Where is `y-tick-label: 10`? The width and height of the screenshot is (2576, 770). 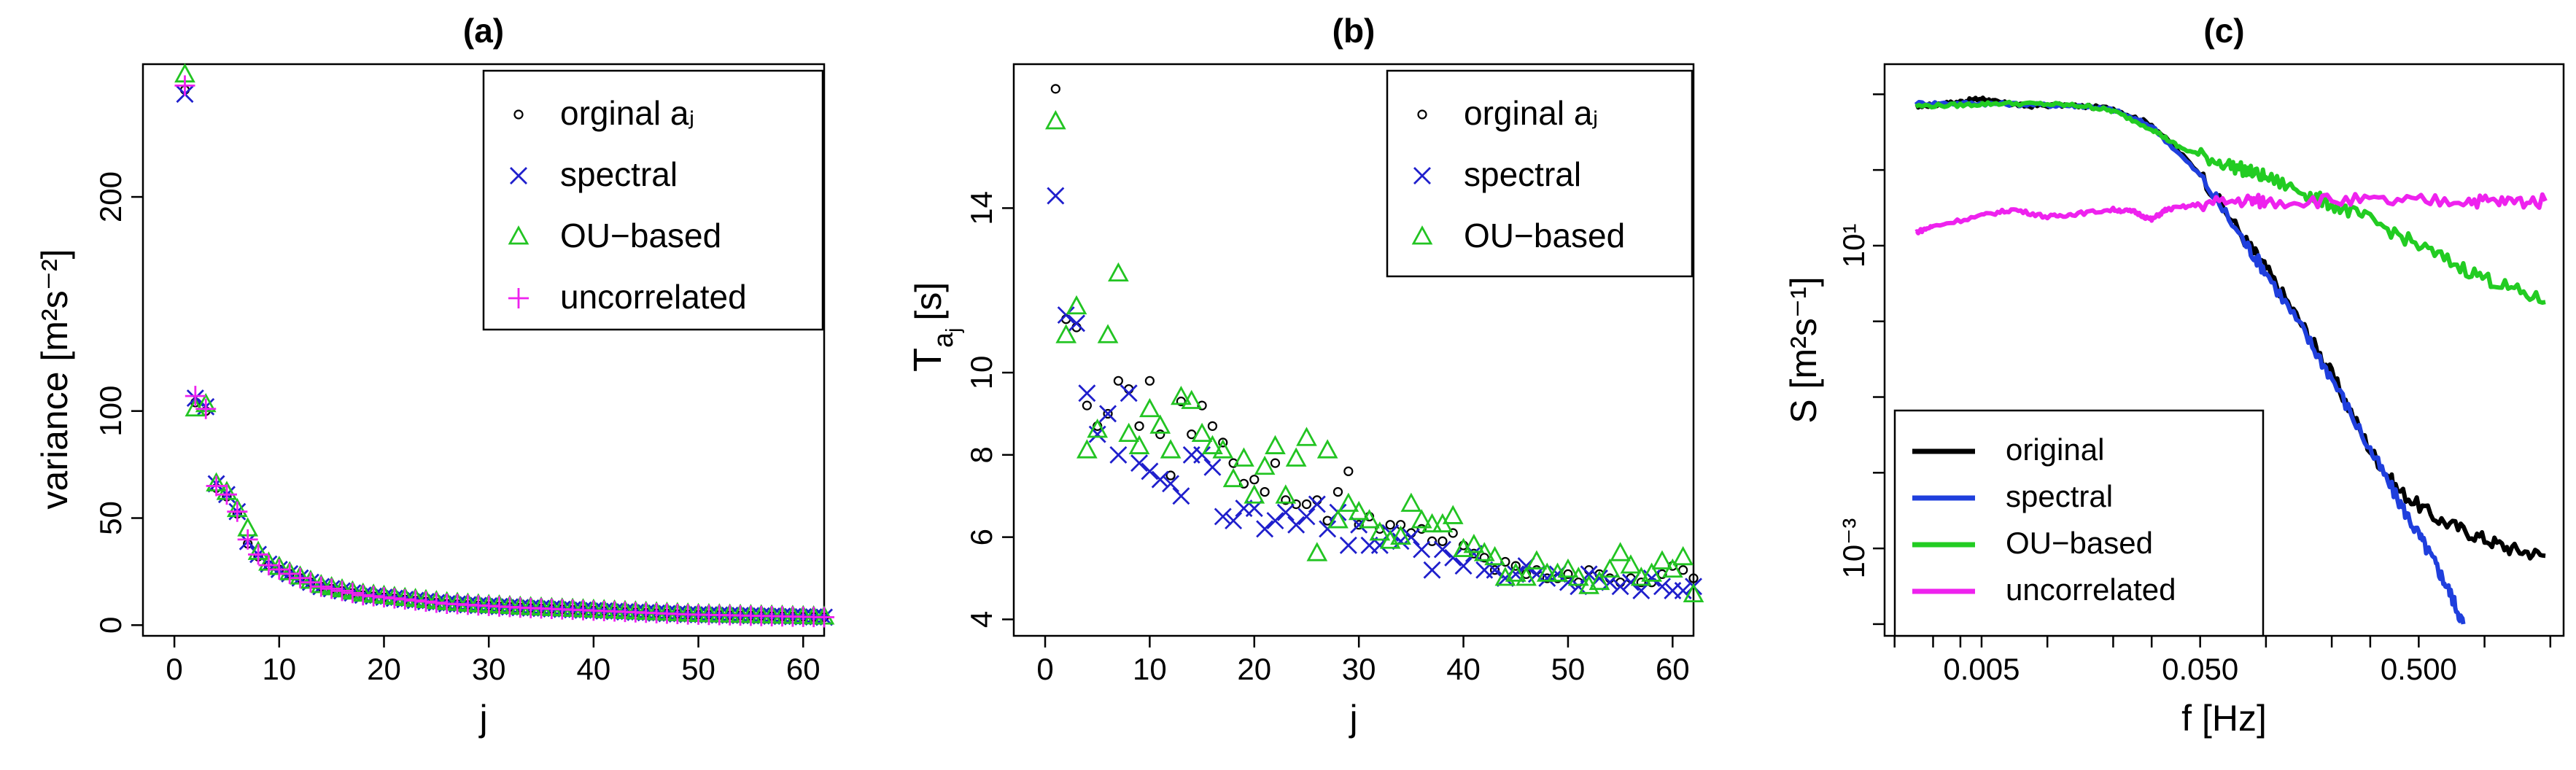 y-tick-label: 10 is located at coordinates (981, 373).